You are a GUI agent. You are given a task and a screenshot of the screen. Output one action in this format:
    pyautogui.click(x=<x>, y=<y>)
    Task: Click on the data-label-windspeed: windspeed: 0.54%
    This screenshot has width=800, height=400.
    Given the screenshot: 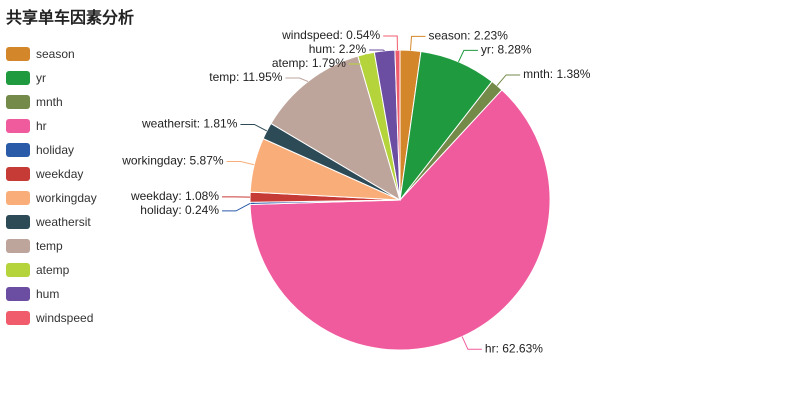 What is the action you would take?
    pyautogui.click(x=330, y=35)
    